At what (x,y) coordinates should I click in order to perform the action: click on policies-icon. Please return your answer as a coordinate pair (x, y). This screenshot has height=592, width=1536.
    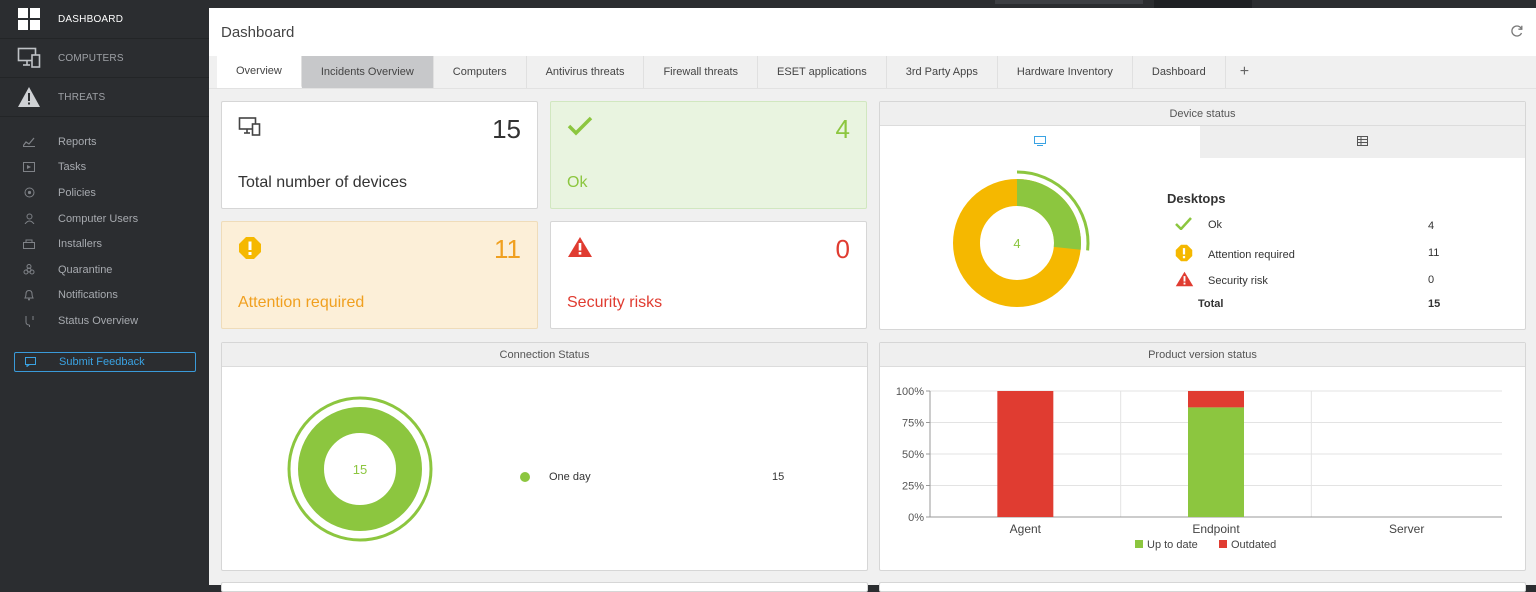
    Looking at the image, I should click on (29, 192).